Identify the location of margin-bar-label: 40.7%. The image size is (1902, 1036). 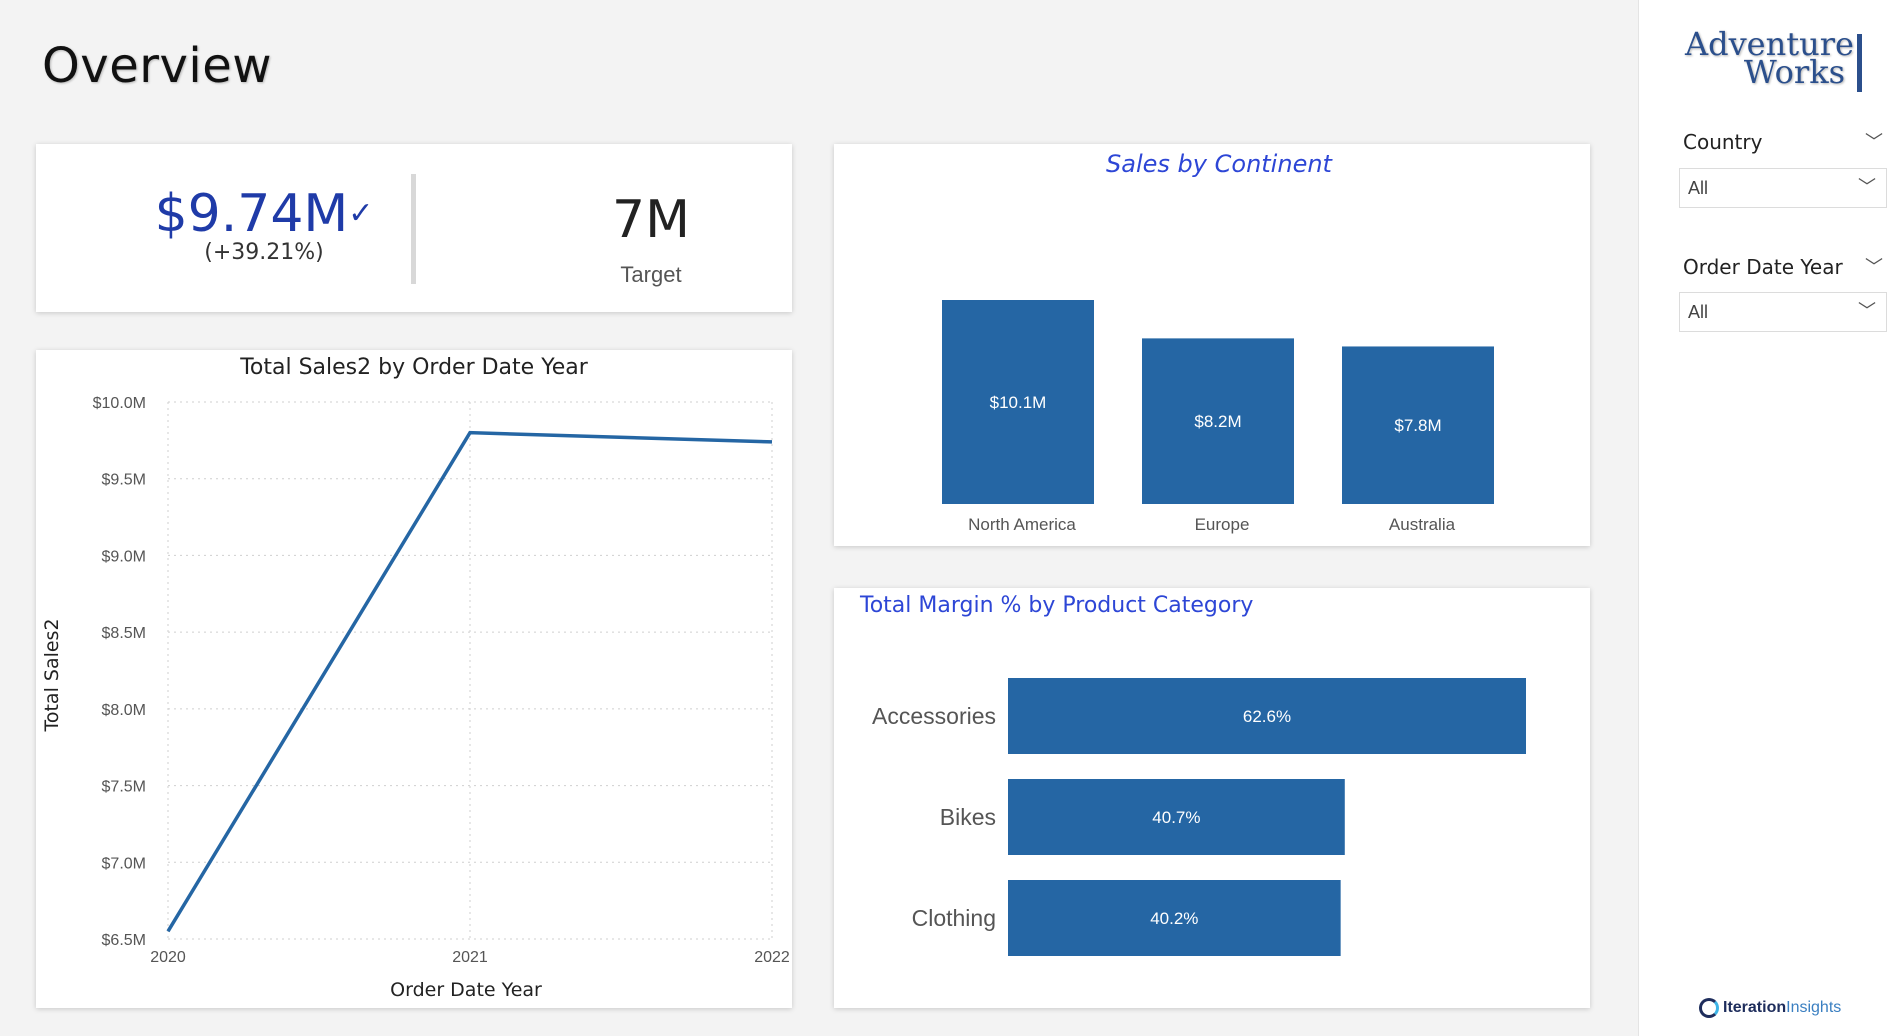
(1176, 817).